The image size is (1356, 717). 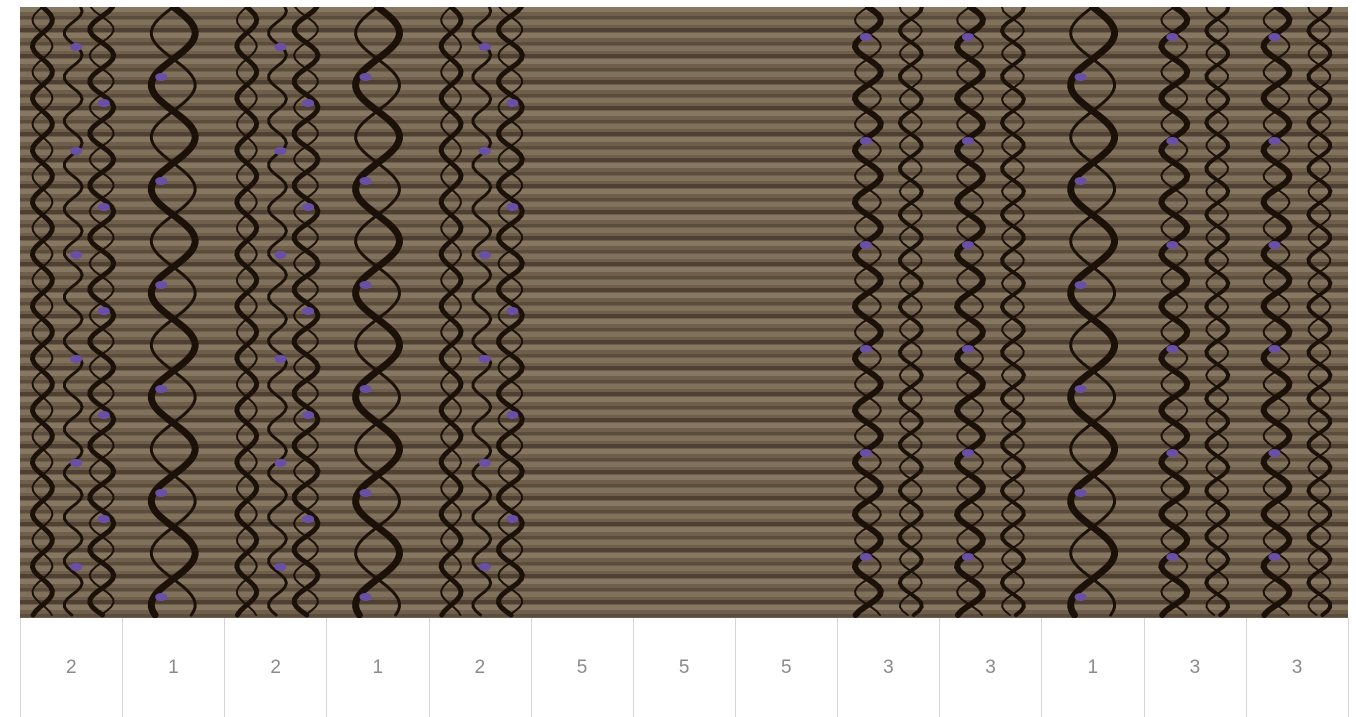 I want to click on strip-cell-13: 3, so click(x=1298, y=667).